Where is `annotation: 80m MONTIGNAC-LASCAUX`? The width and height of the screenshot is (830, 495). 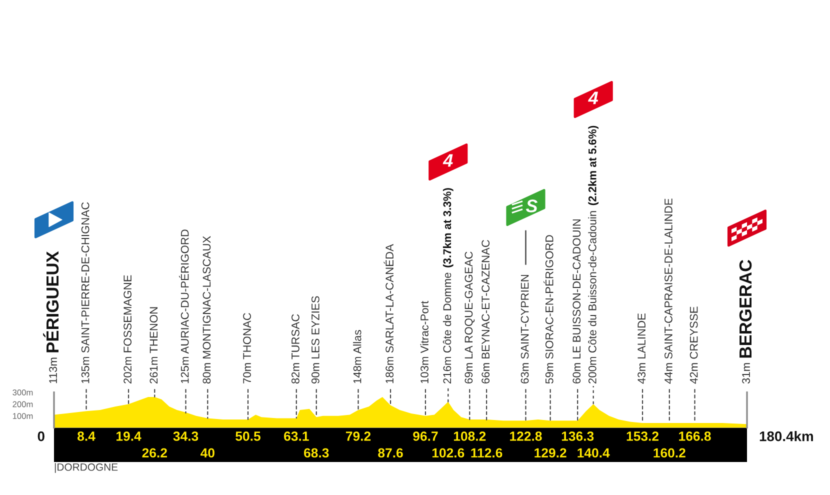 annotation: 80m MONTIGNAC-LASCAUX is located at coordinates (206, 310).